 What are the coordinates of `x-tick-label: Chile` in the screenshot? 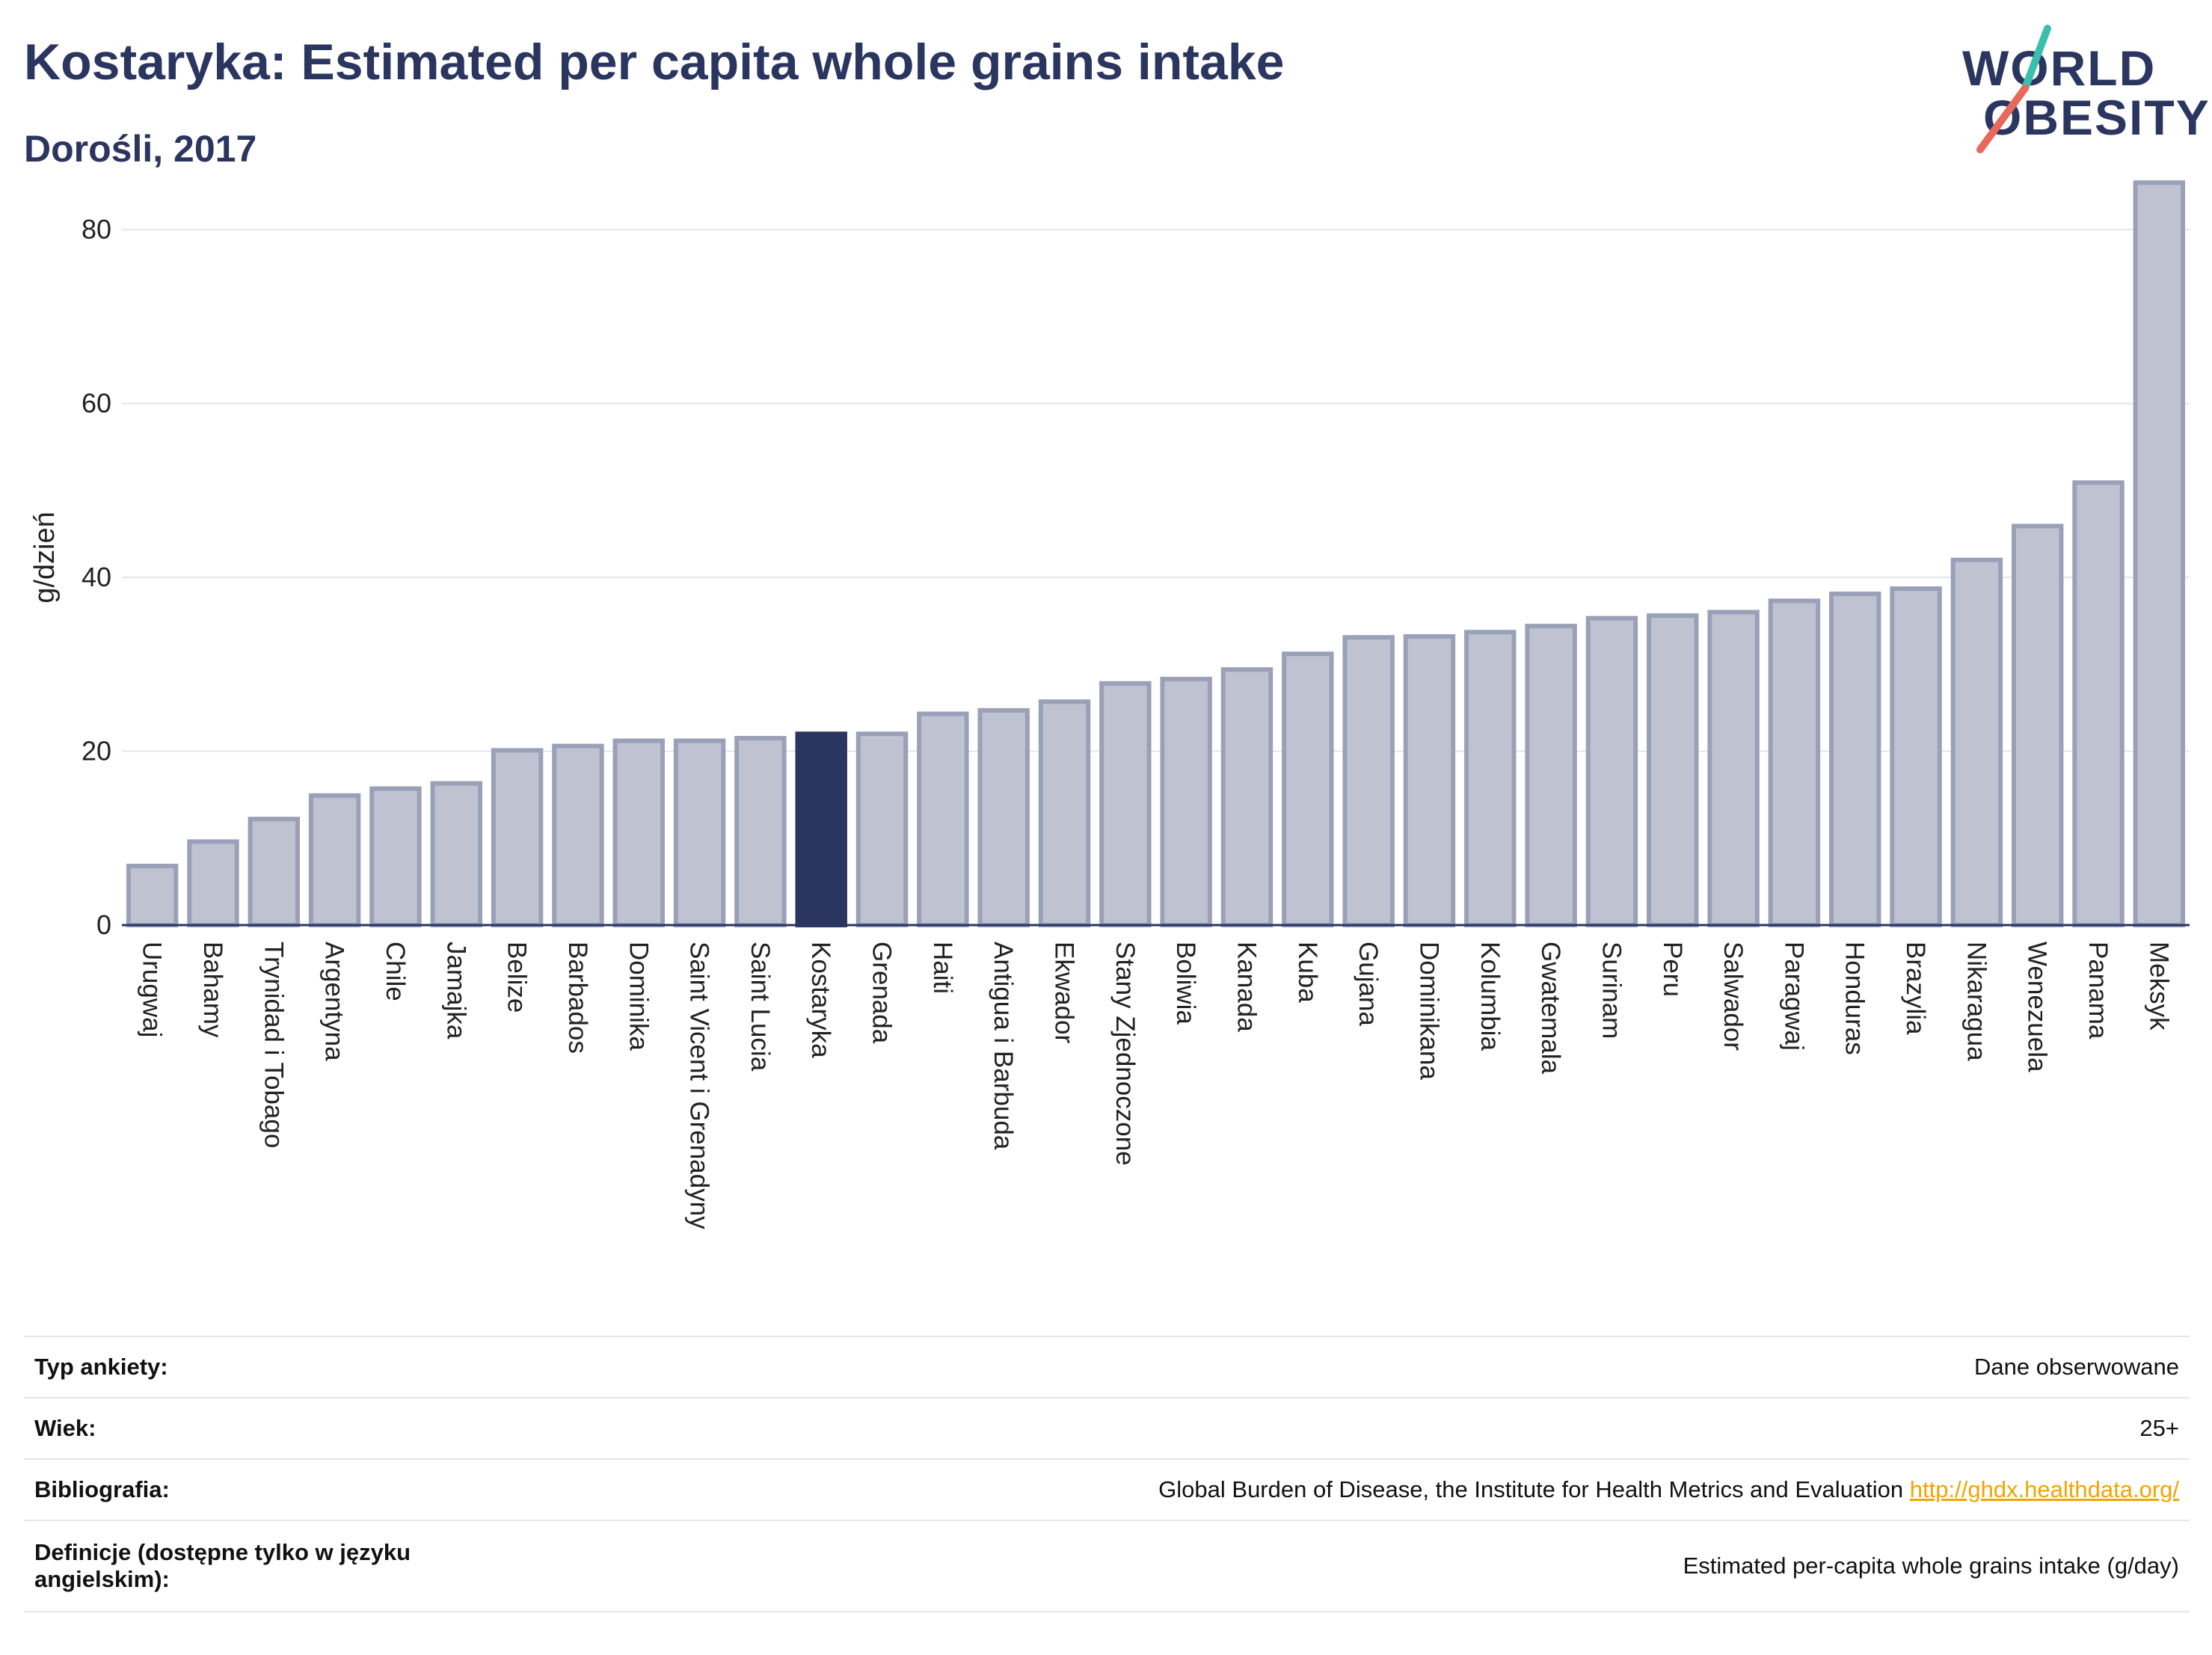 It's located at (395, 971).